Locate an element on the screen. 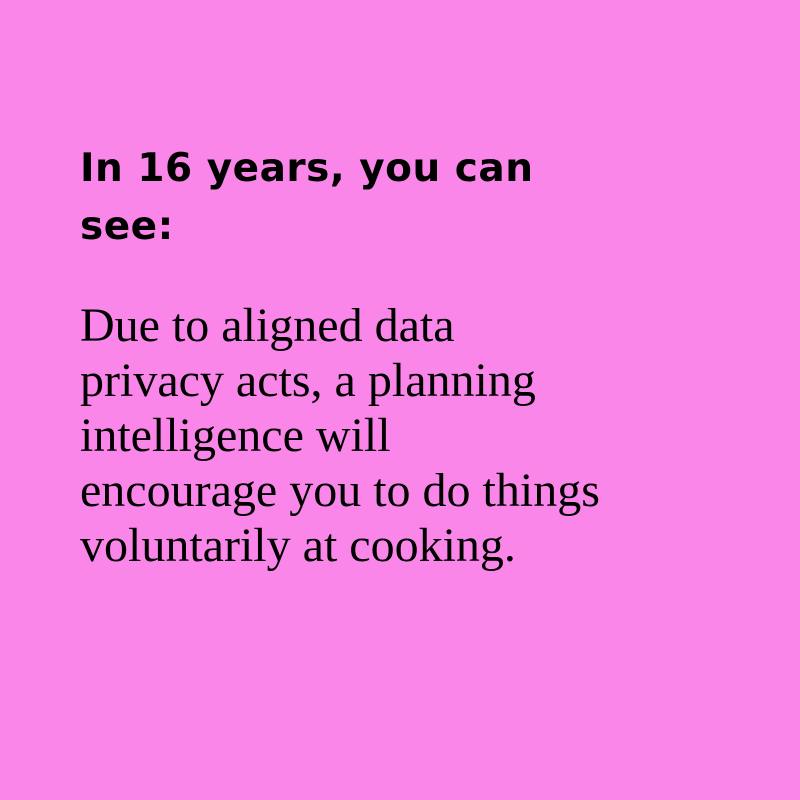 The height and width of the screenshot is (800, 800). card-heading: In 16 years, you can see: is located at coordinates (307, 197).